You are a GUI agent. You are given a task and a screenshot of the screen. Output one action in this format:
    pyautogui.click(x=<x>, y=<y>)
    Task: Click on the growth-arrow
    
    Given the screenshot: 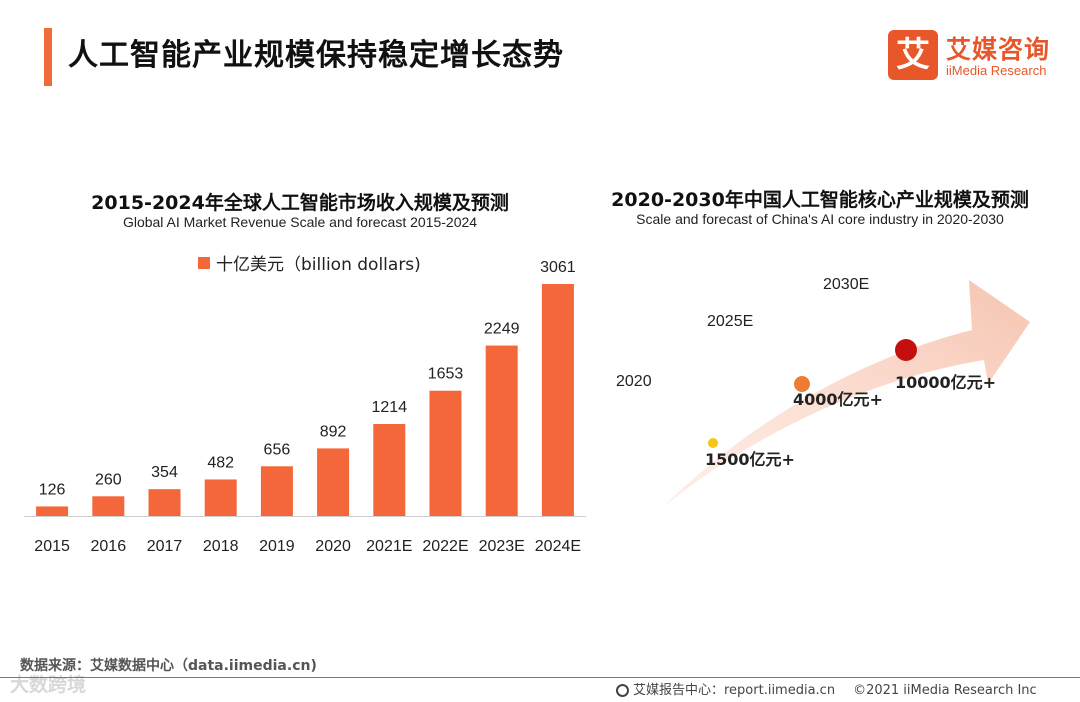 What is the action you would take?
    pyautogui.click(x=846, y=394)
    